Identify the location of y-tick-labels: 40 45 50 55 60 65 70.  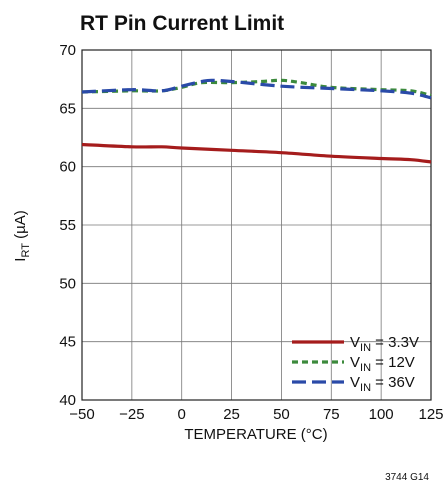
(67, 225).